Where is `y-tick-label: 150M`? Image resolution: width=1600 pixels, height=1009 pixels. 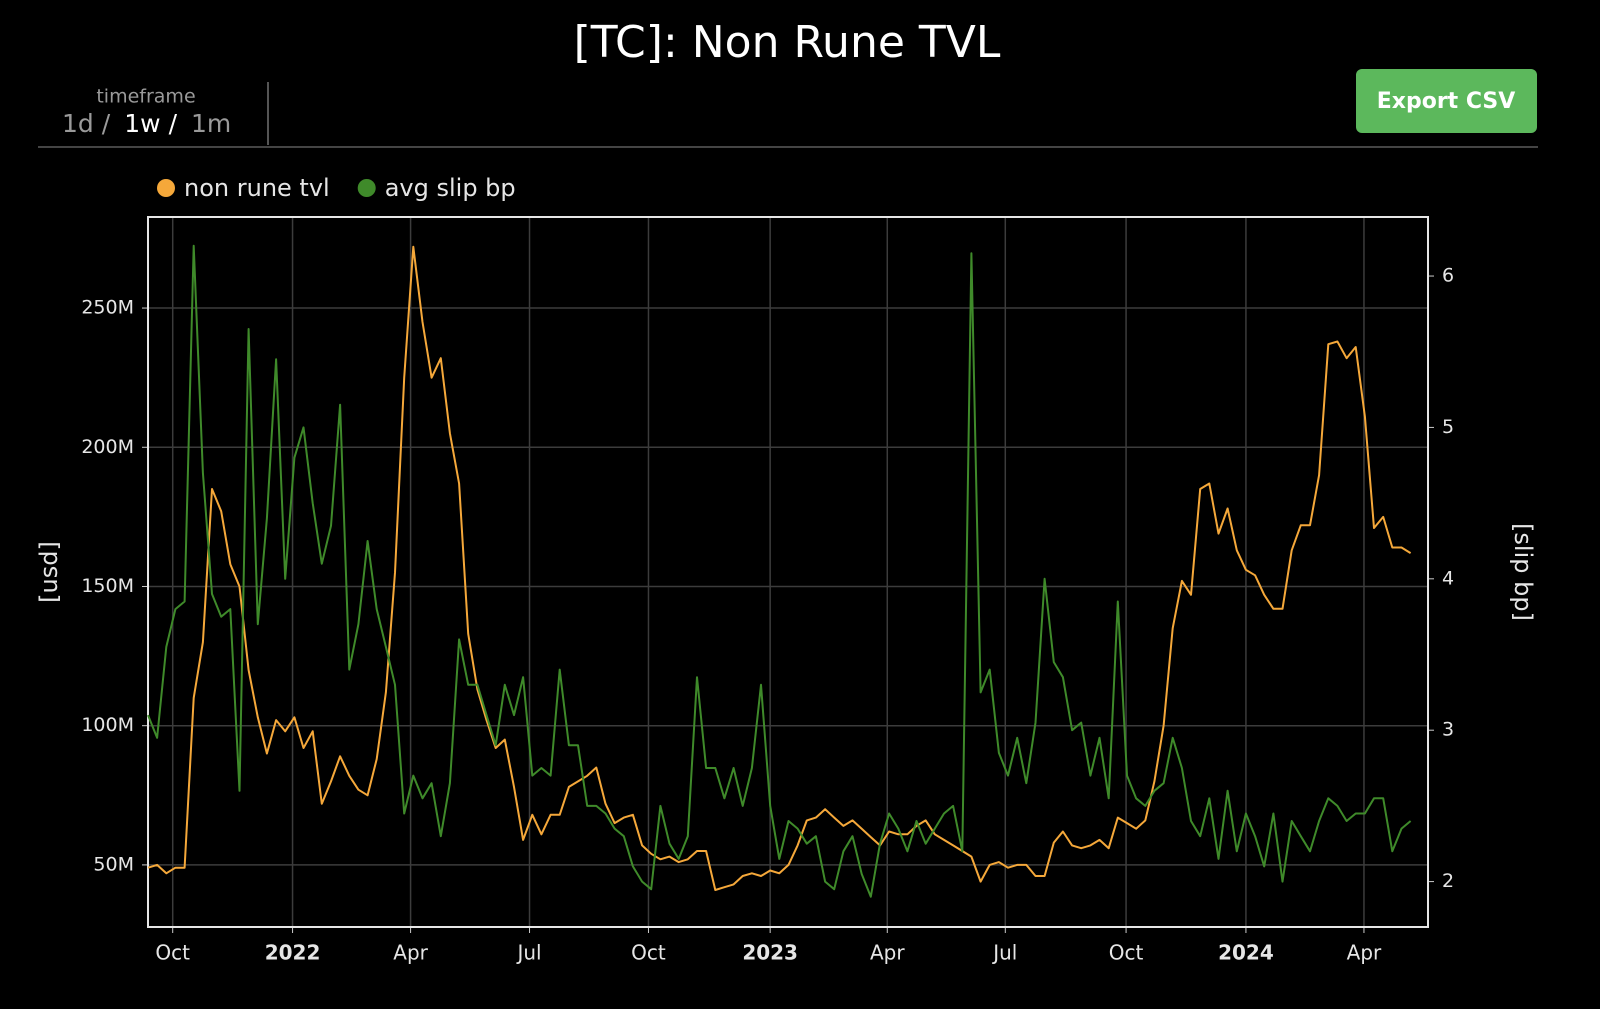 y-tick-label: 150M is located at coordinates (107, 586).